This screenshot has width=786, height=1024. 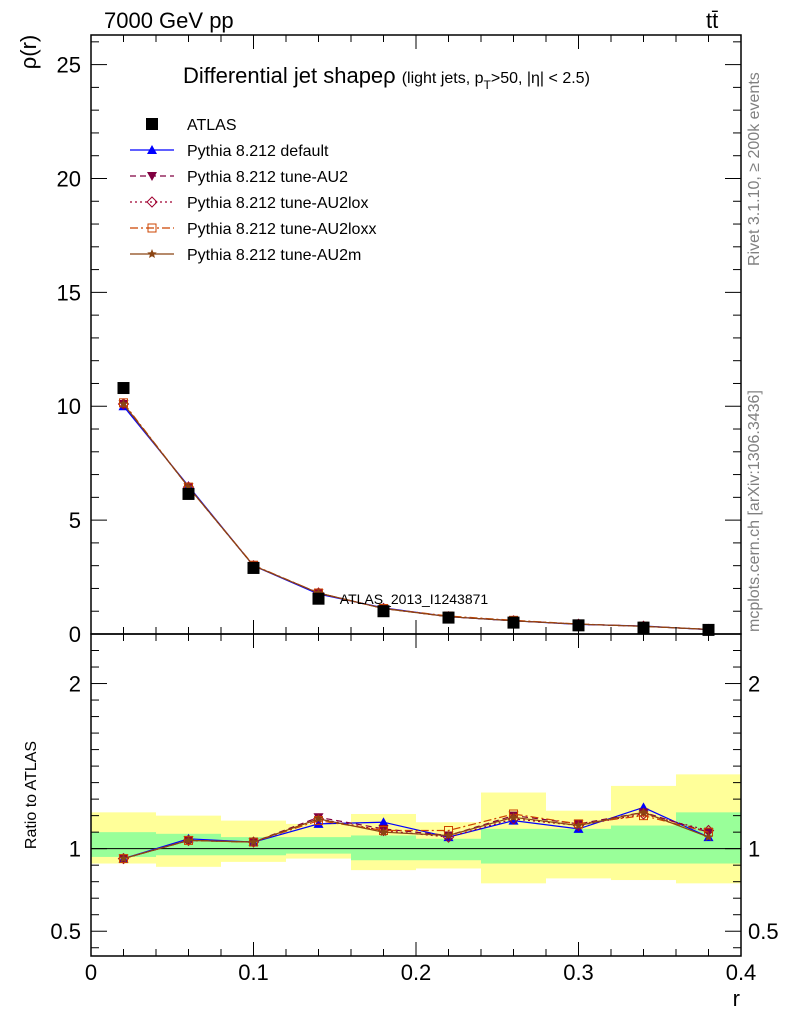 I want to click on series-ratio-layer, so click(x=416, y=833).